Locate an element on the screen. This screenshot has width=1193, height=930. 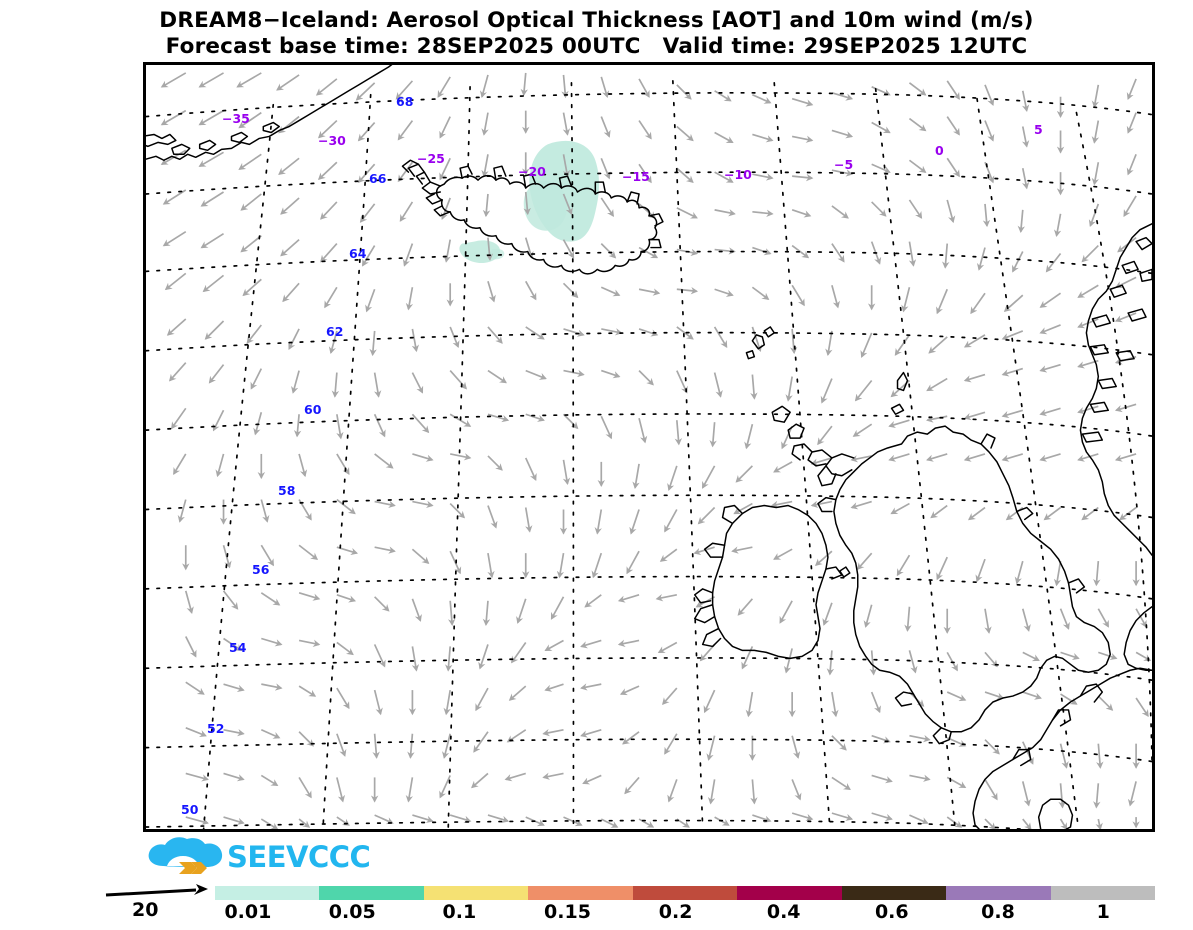
meridian-m15 is located at coordinates (688, 454).